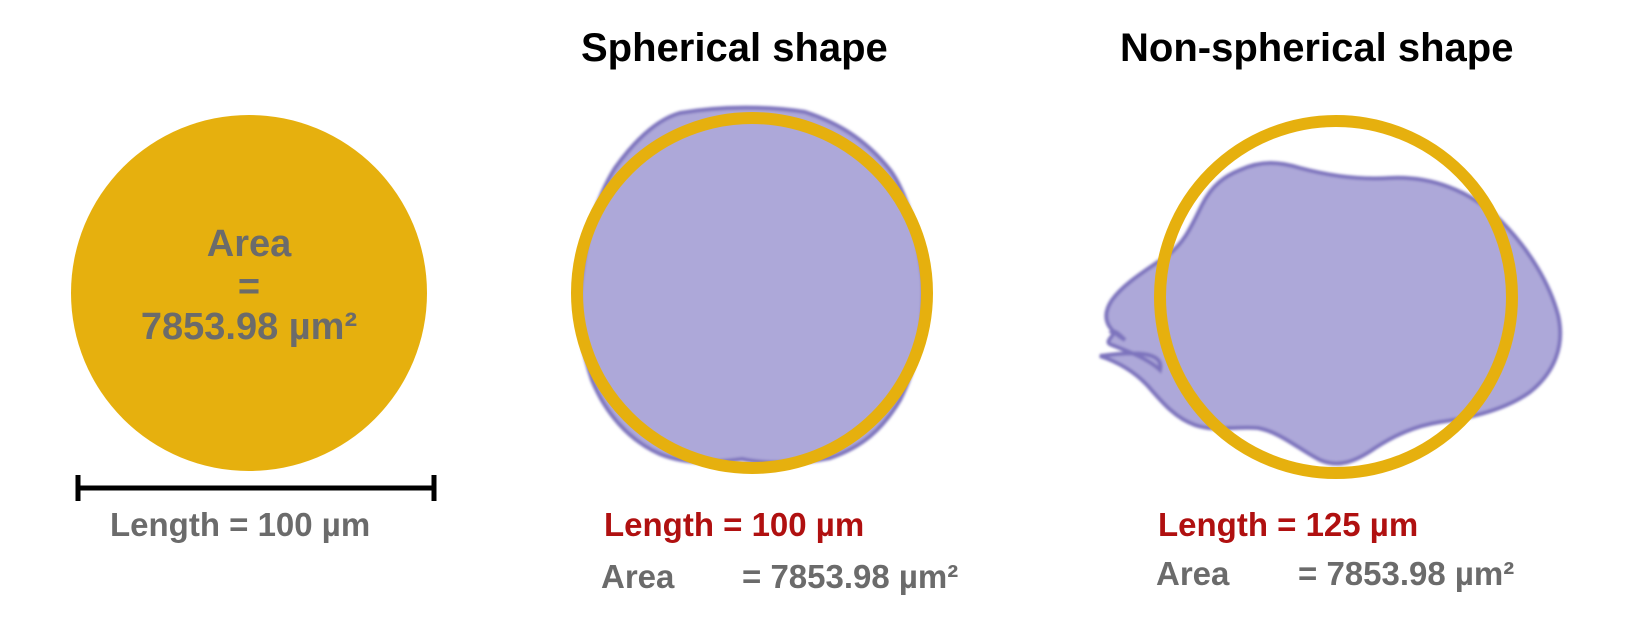 The width and height of the screenshot is (1636, 631). What do you see at coordinates (638, 576) in the screenshot?
I see `spherical-area-word: Area` at bounding box center [638, 576].